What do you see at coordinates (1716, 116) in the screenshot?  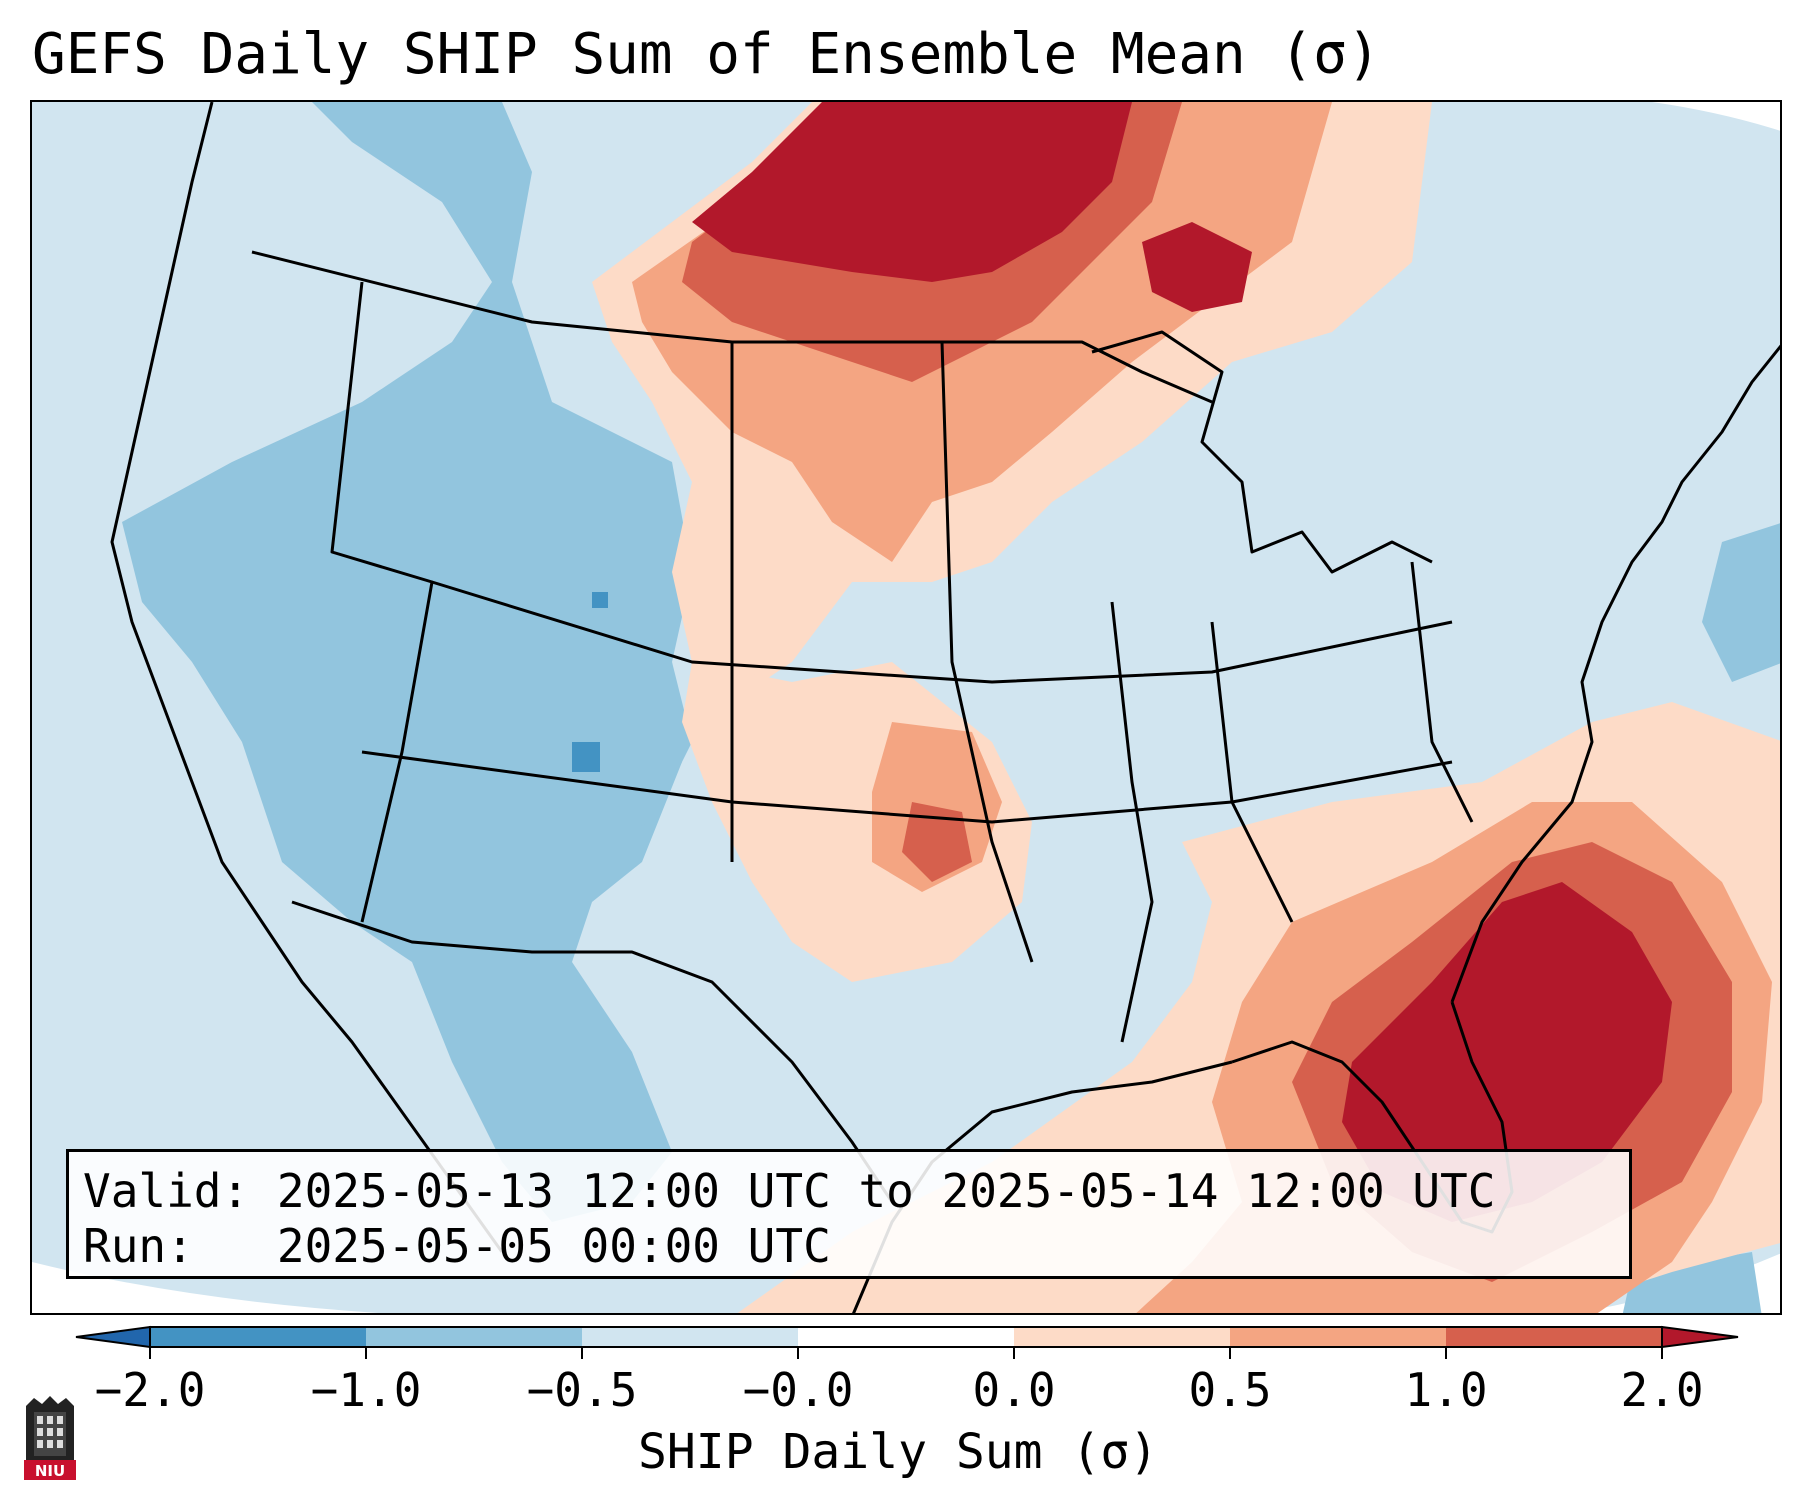 I see `projection-edge-top` at bounding box center [1716, 116].